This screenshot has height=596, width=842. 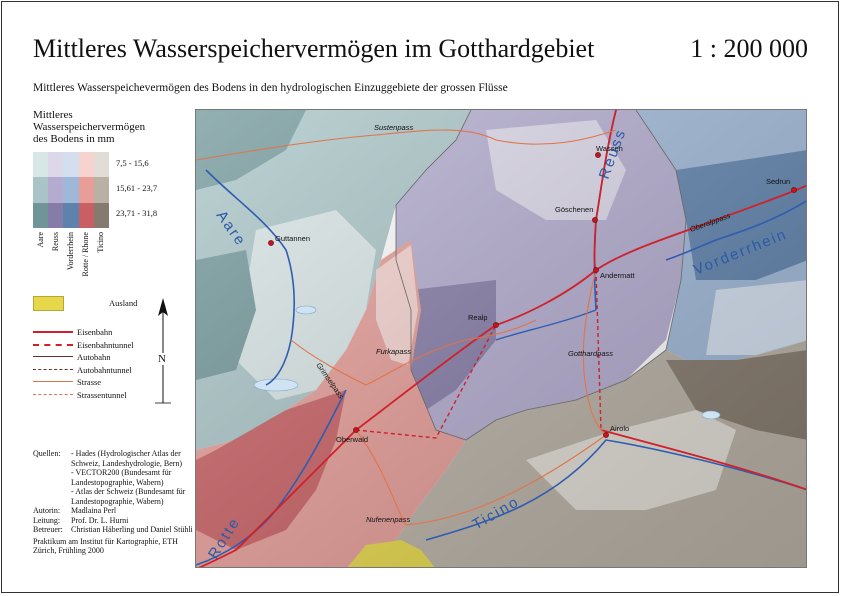 I want to click on river-ticino, so click(x=615, y=490).